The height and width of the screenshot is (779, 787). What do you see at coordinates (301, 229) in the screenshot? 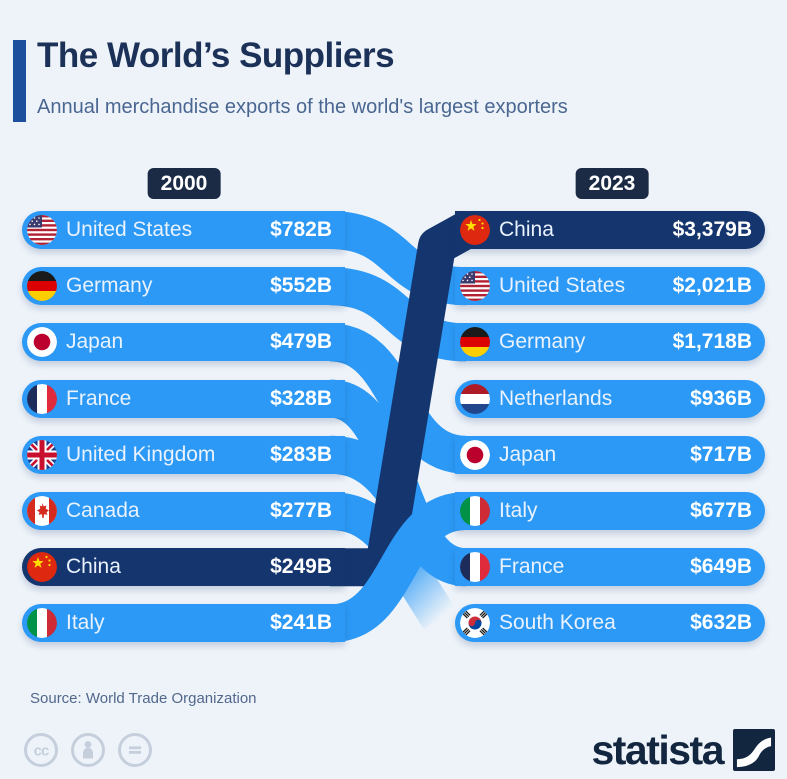
I see `export-value: $782B` at bounding box center [301, 229].